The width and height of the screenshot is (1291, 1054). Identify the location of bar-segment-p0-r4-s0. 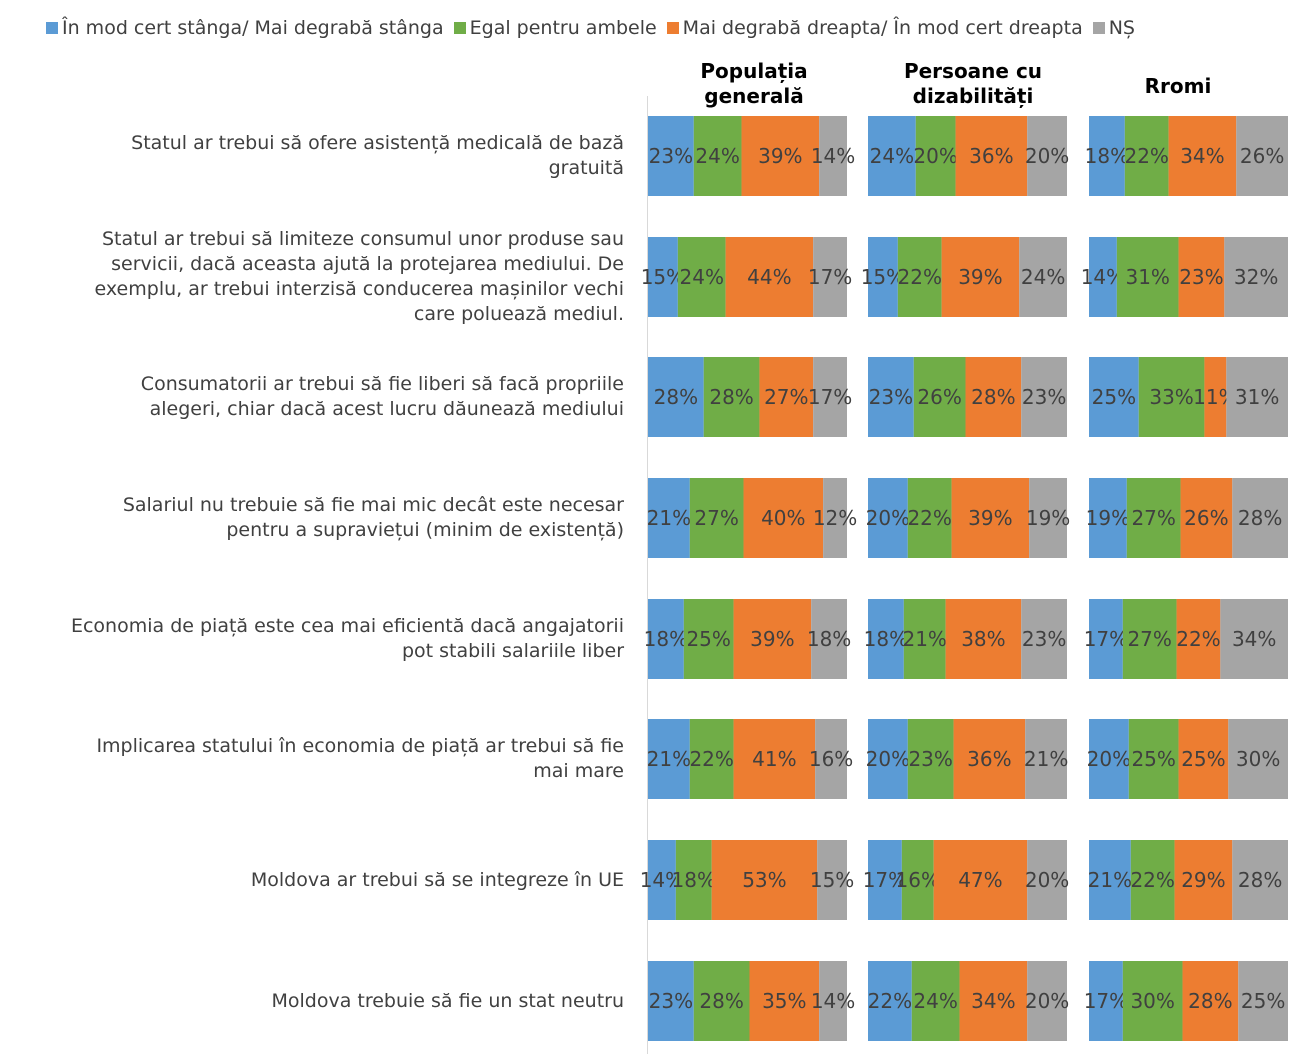
(666, 639).